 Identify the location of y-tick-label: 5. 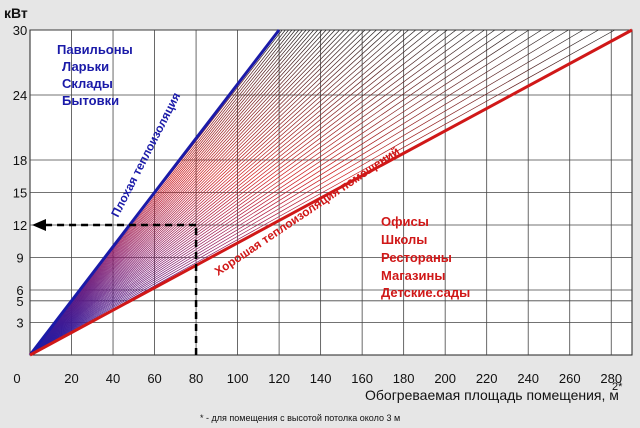
(19, 301).